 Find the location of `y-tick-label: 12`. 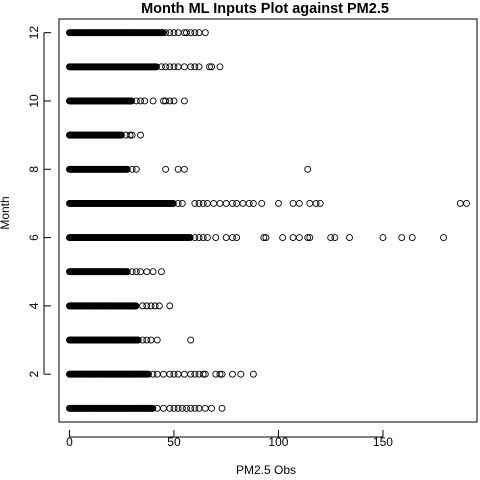

y-tick-label: 12 is located at coordinates (34, 33).